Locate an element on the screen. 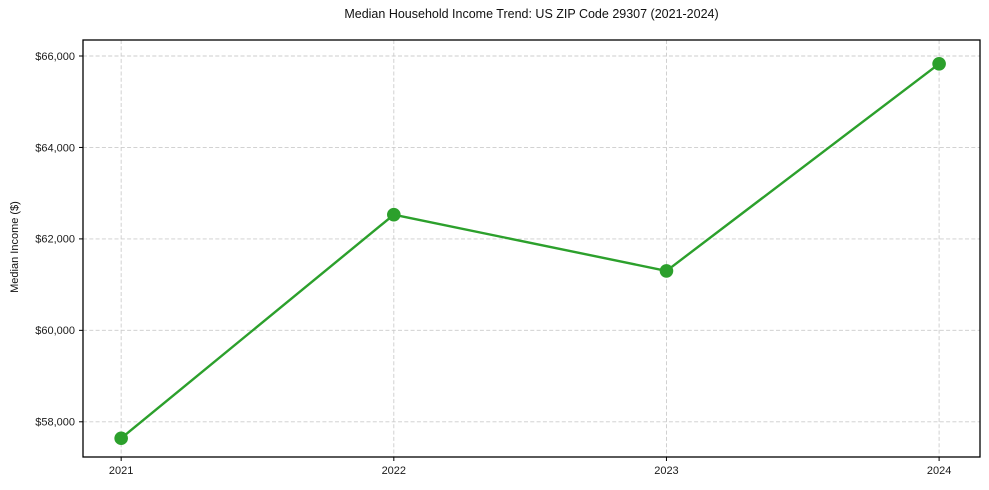  y-tick-label: $62,000 is located at coordinates (55, 240).